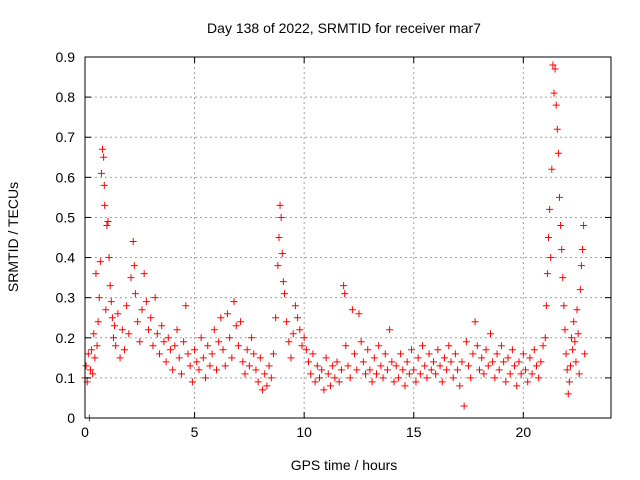 The image size is (640, 480). Describe the element at coordinates (13, 237) in the screenshot. I see `y-axis-label: SRMTID / TECUs` at that location.